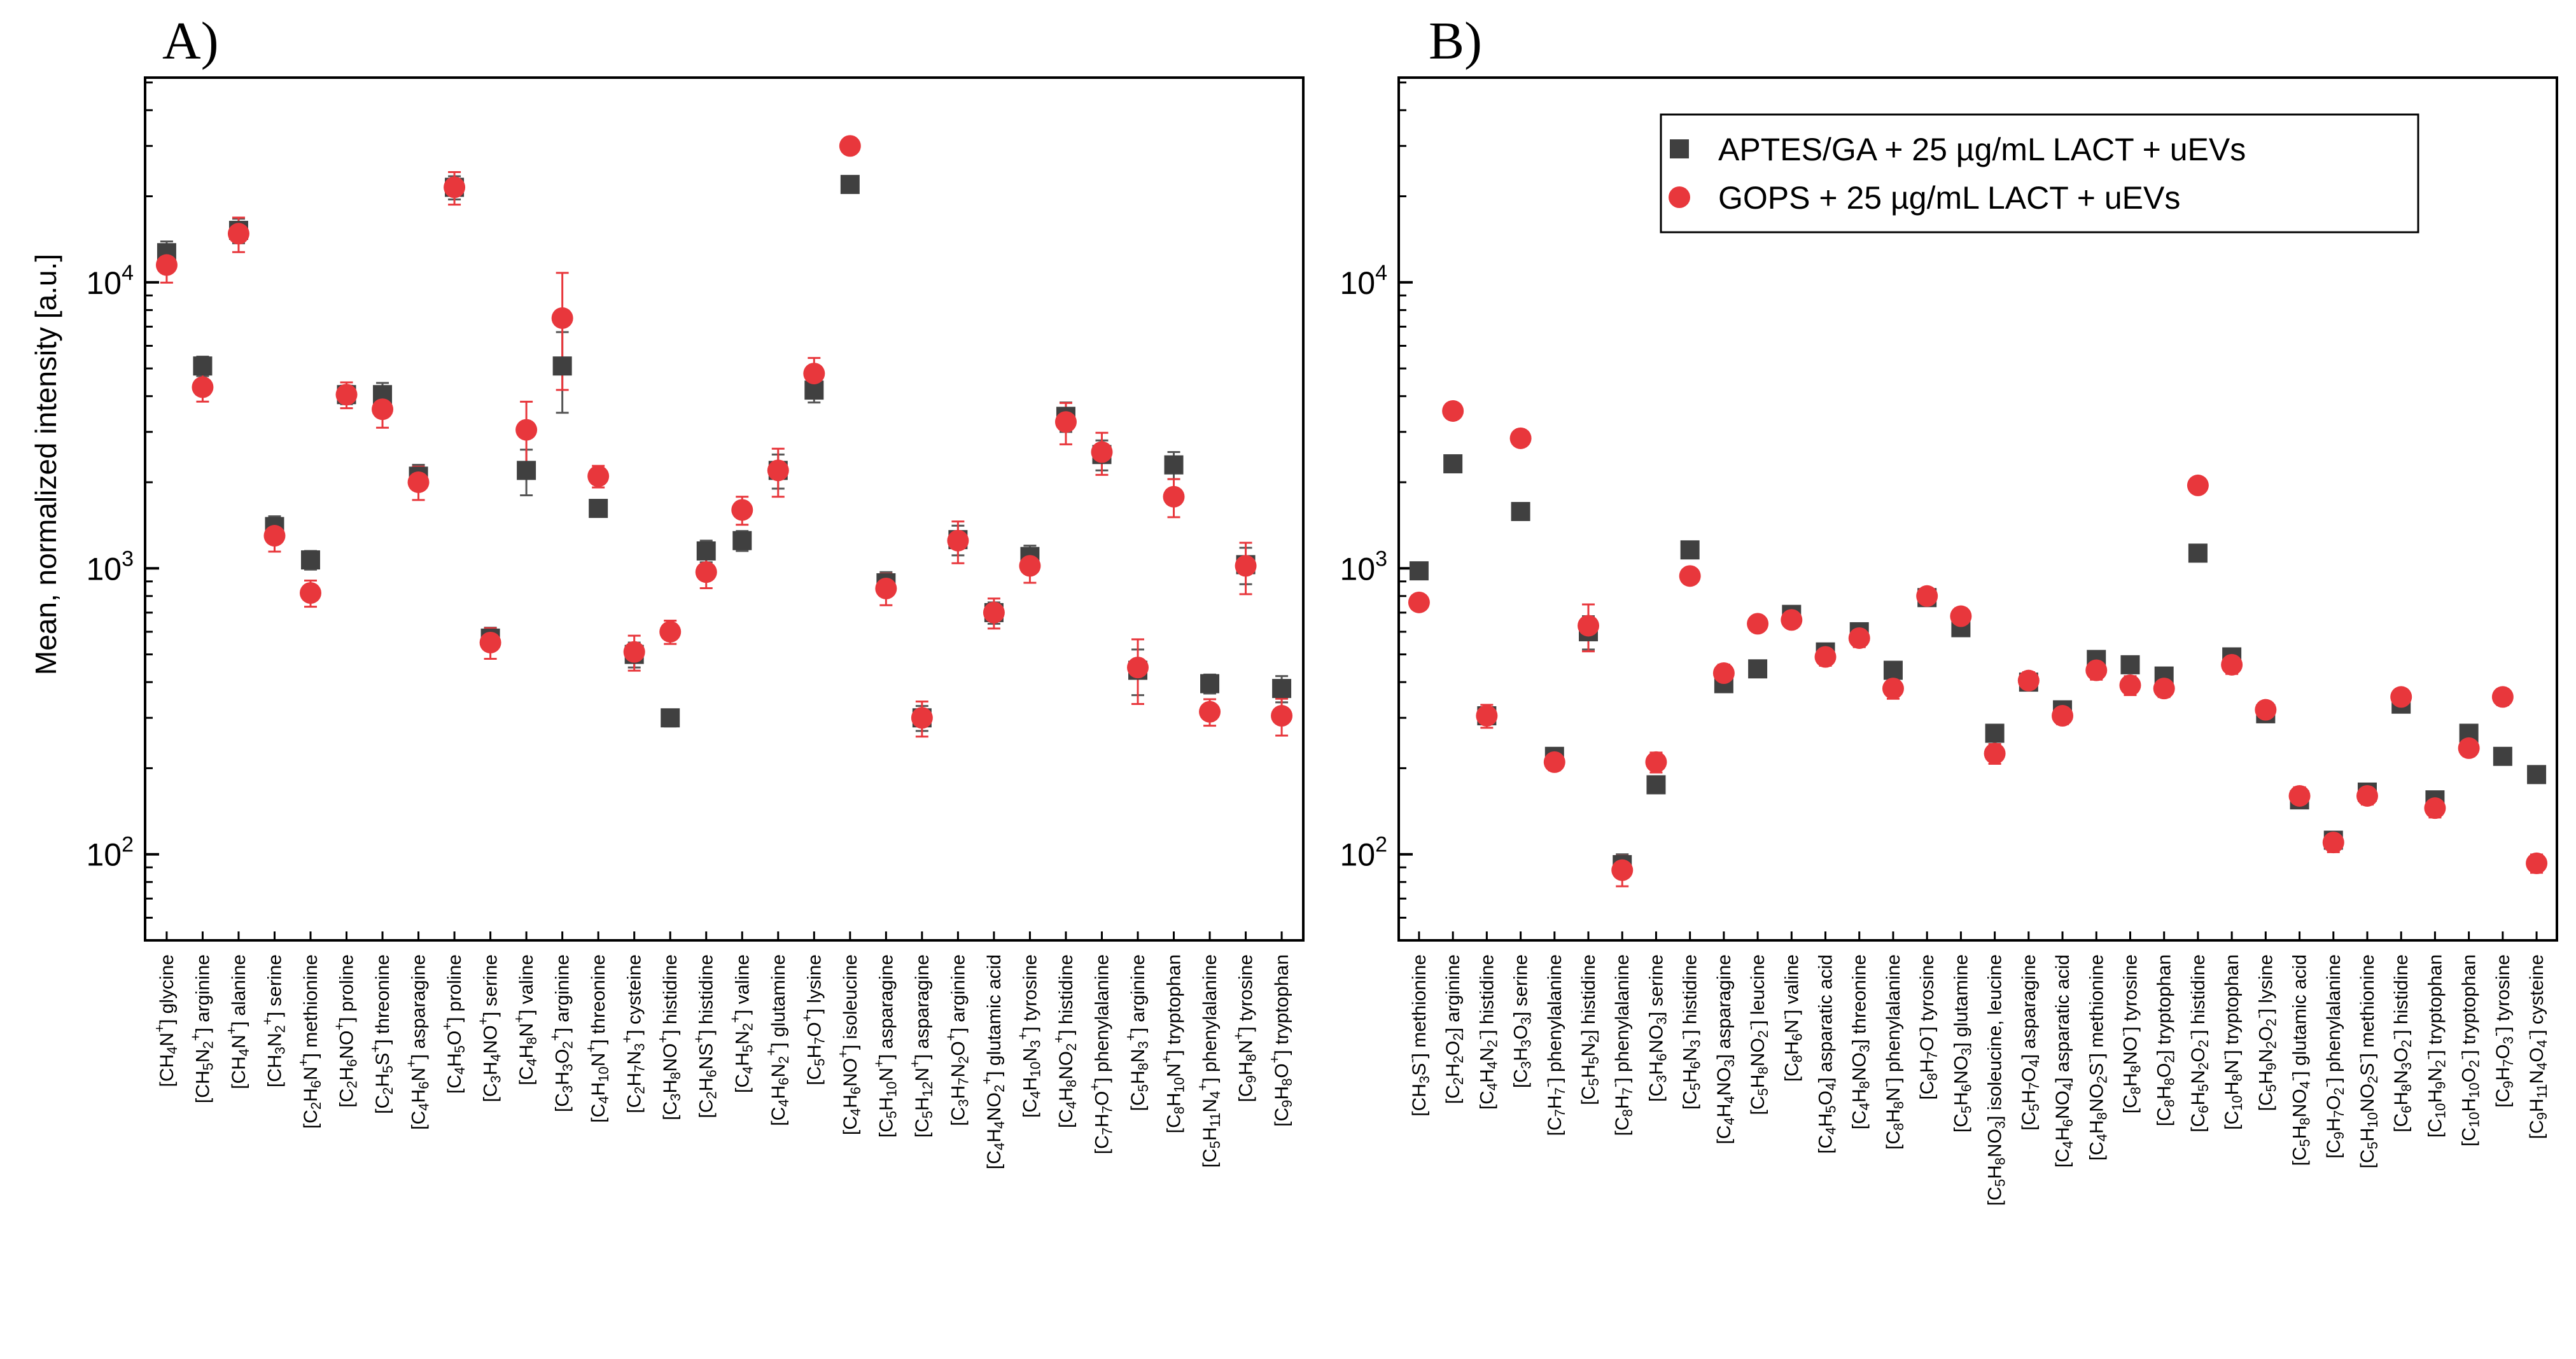  Describe the element at coordinates (45, 465) in the screenshot. I see `y-axis-title: Mean, normalized intensity [a.u.]` at that location.